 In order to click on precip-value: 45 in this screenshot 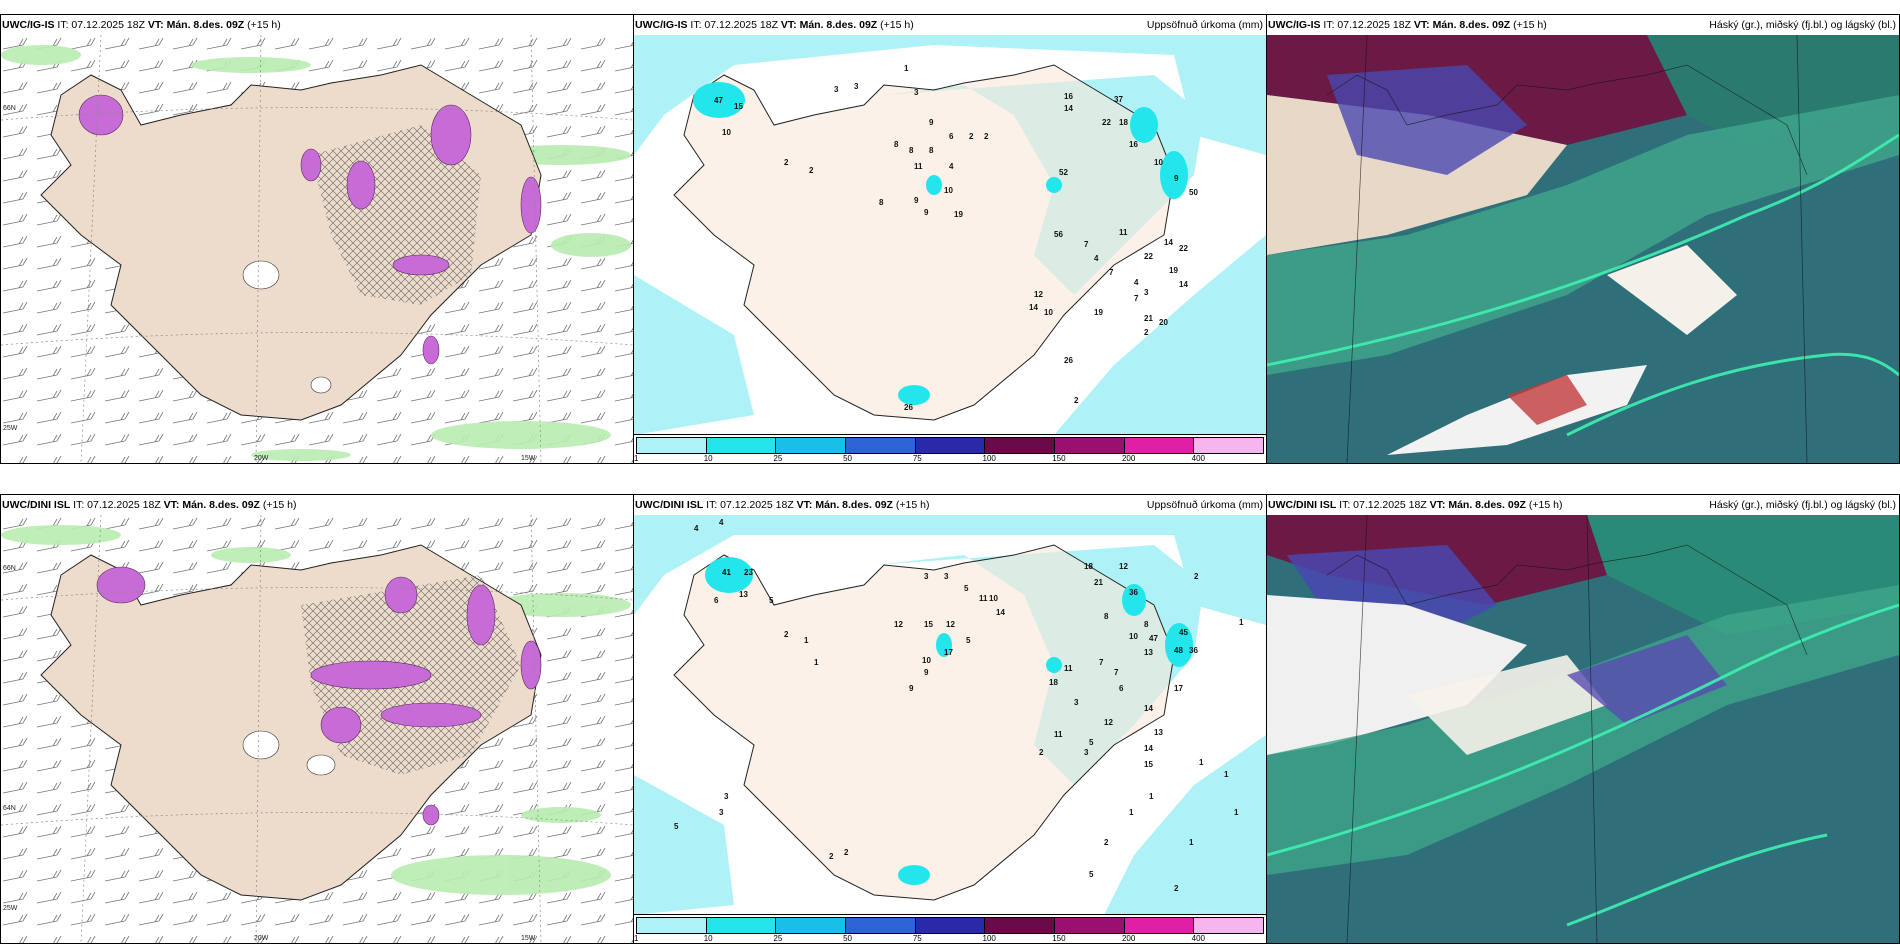, I will do `click(1183, 632)`.